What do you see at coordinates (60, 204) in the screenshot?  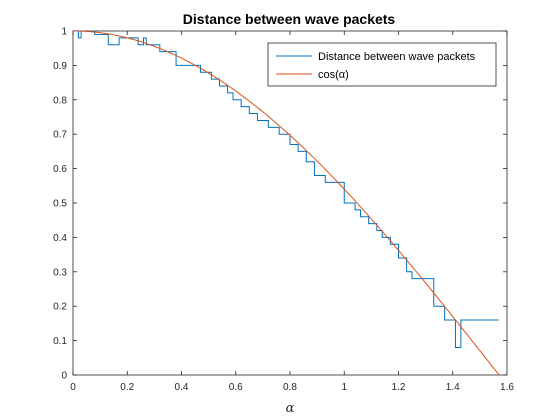 I see `y-tick-label: 0.5` at bounding box center [60, 204].